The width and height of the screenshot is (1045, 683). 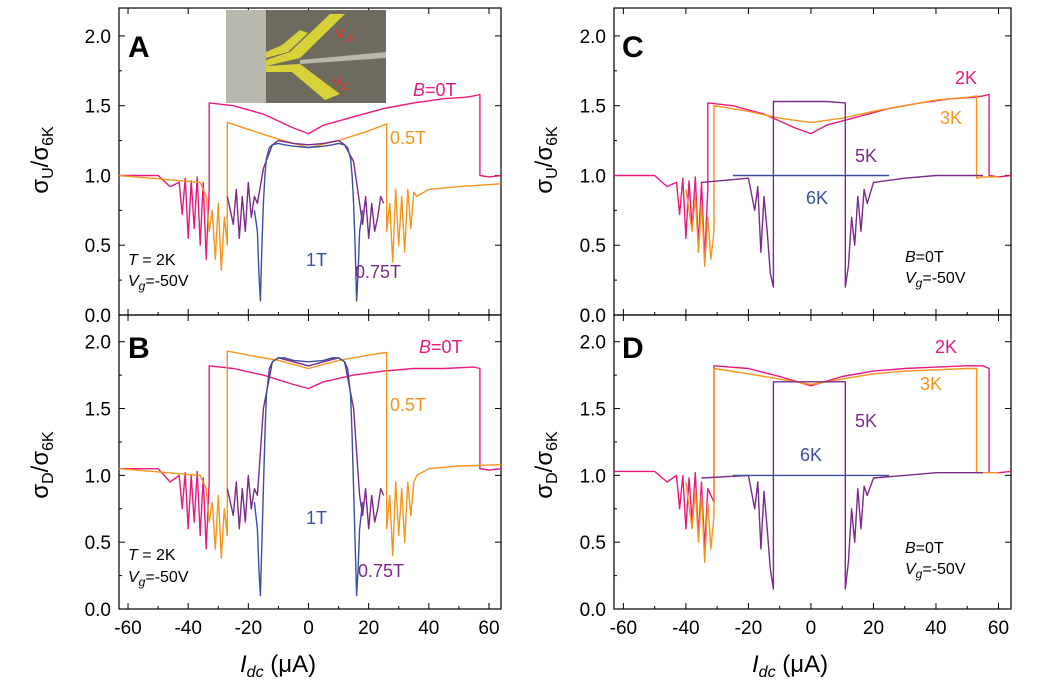 I want to click on series-line-2K, so click(x=812, y=176).